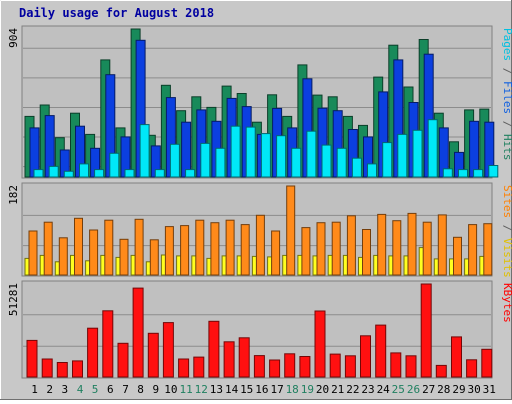  What do you see at coordinates (201, 389) in the screenshot?
I see `x-tick-label: 12` at bounding box center [201, 389].